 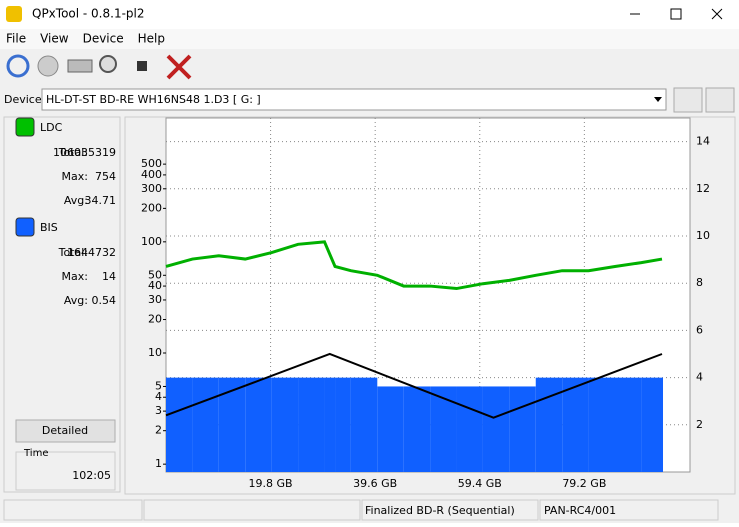 I want to click on line-series, so click(x=414, y=265).